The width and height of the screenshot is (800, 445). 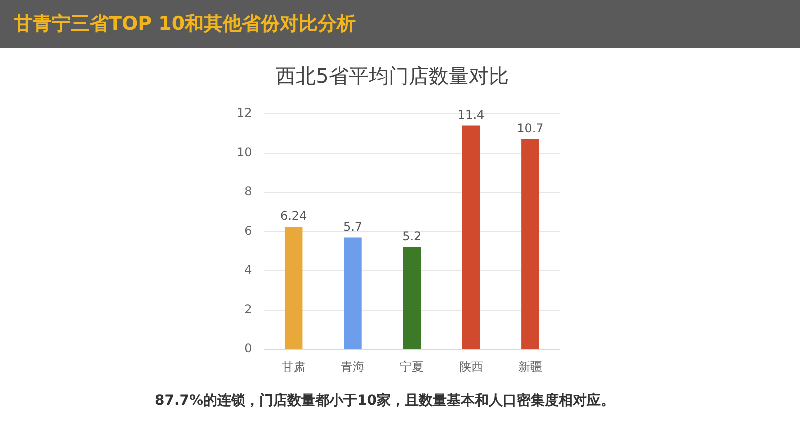 What do you see at coordinates (412, 367) in the screenshot?
I see `x-tick-label: 宁夏` at bounding box center [412, 367].